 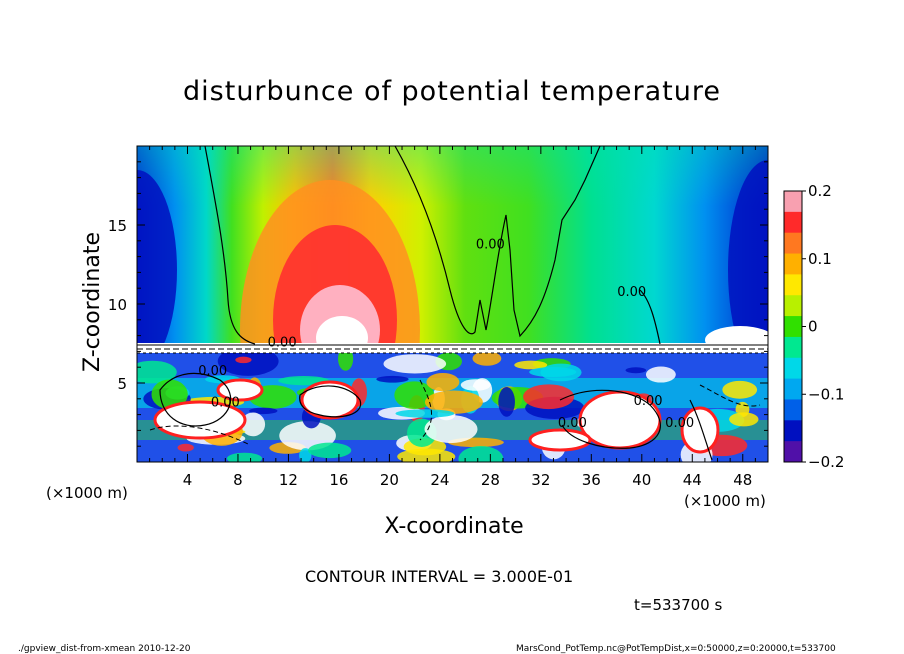 I want to click on x-tick-label: 16, so click(x=338, y=480).